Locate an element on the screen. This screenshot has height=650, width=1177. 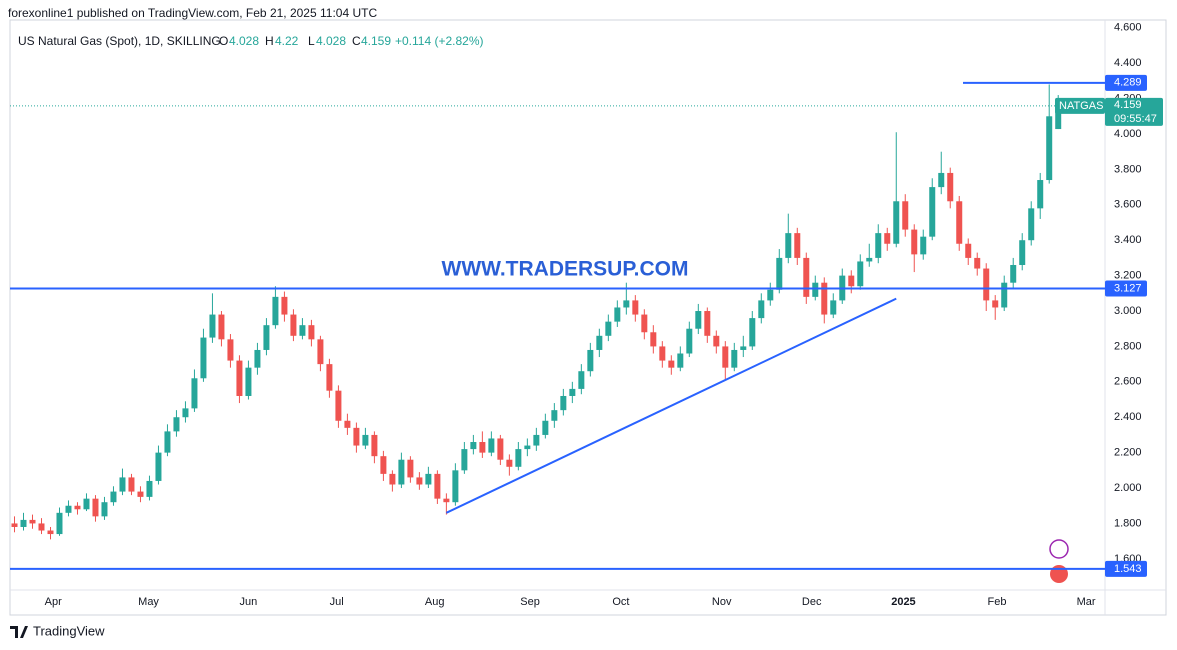
watermark: WWW.TRADERSUP.COM is located at coordinates (565, 269).